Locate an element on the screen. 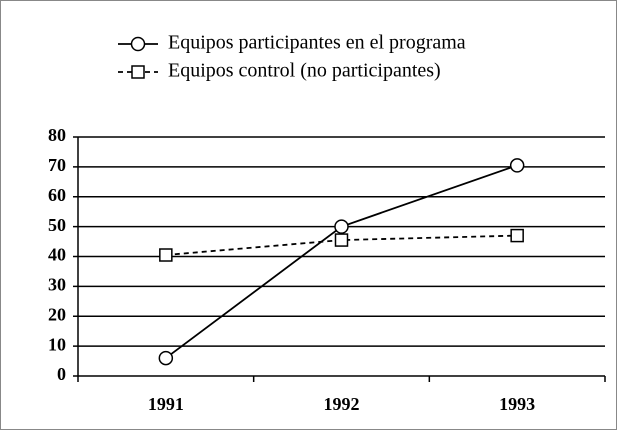 The image size is (617, 430). y-tick-label: 0 is located at coordinates (61, 374).